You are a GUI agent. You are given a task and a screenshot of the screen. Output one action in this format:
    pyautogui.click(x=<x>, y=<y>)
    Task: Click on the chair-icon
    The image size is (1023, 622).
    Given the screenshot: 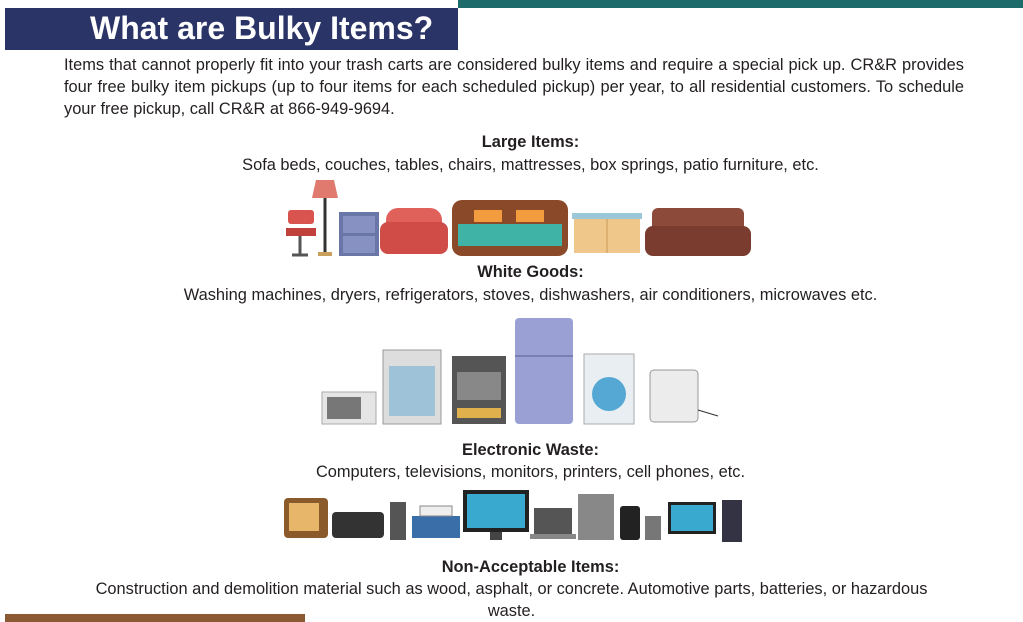 What is the action you would take?
    pyautogui.click(x=301, y=233)
    